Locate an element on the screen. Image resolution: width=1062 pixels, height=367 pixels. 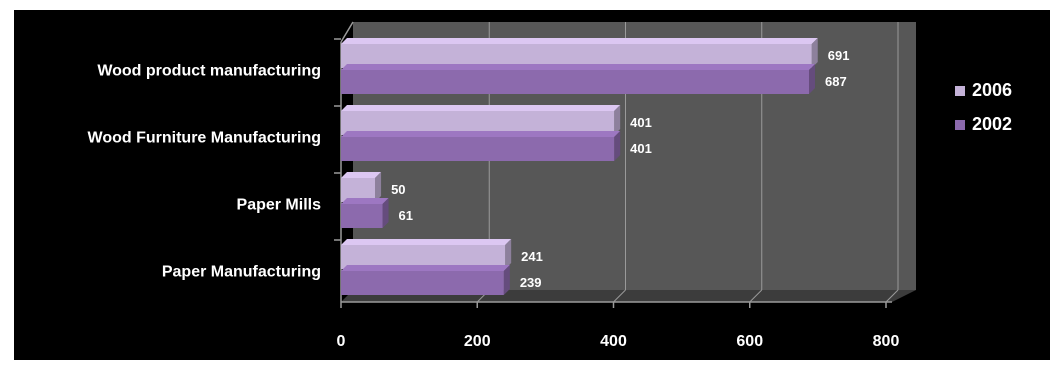
data-label: 50 is located at coordinates (398, 189).